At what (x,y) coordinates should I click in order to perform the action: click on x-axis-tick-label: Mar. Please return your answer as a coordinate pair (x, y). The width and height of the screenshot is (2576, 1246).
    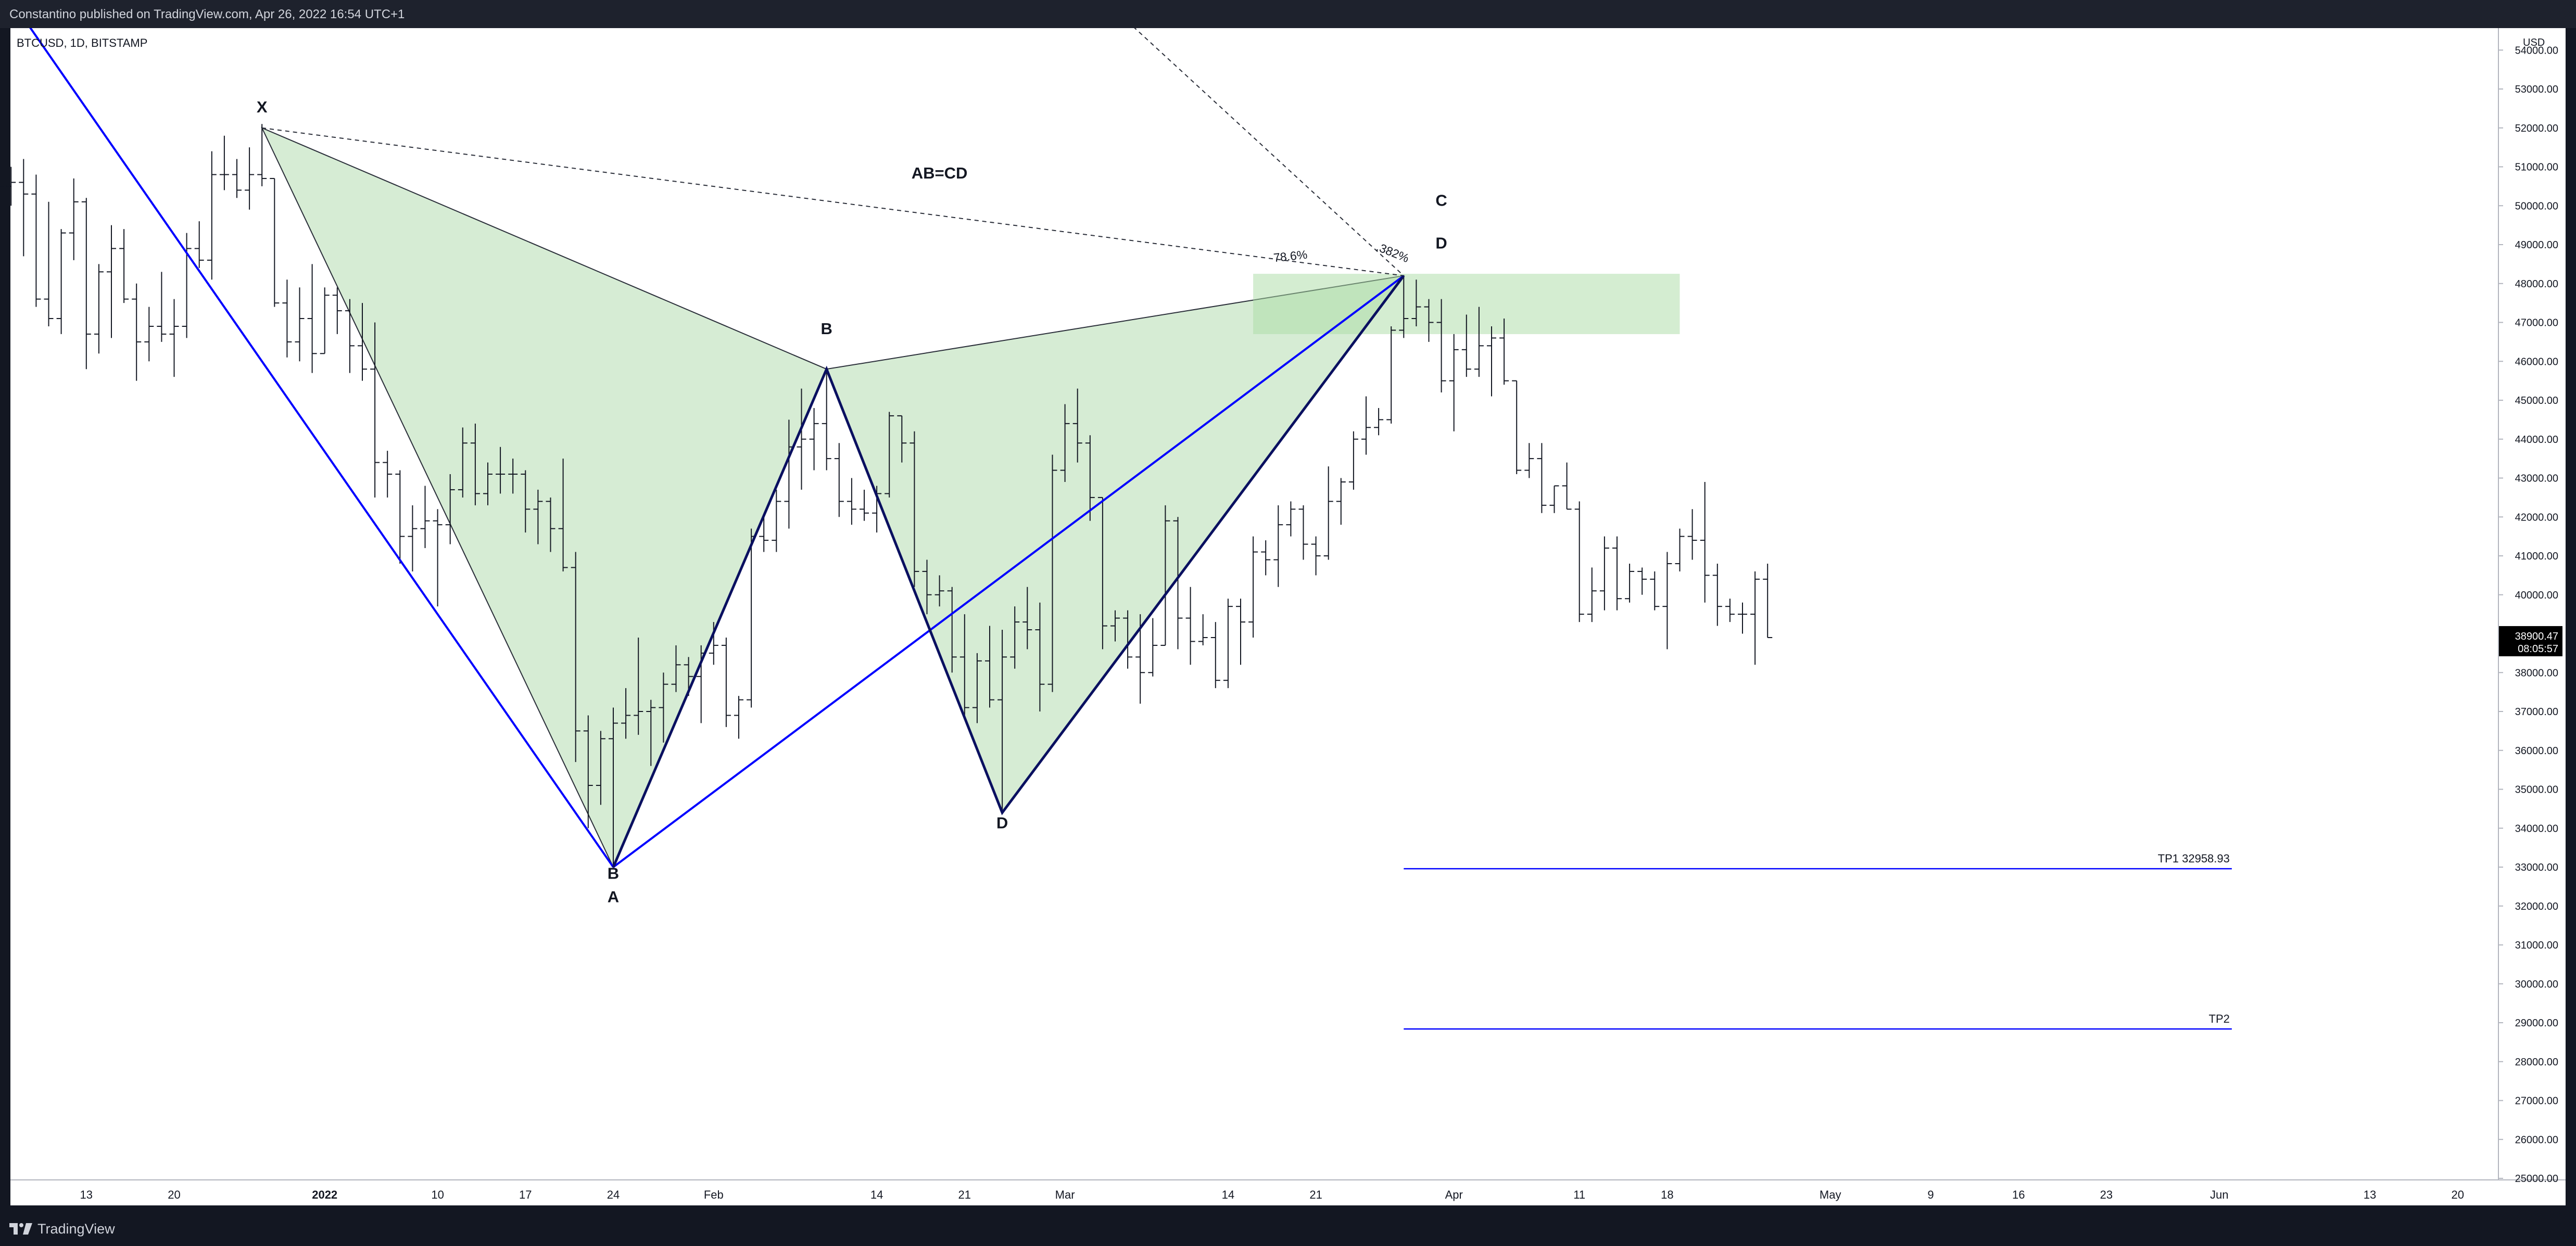
    Looking at the image, I should click on (1065, 1194).